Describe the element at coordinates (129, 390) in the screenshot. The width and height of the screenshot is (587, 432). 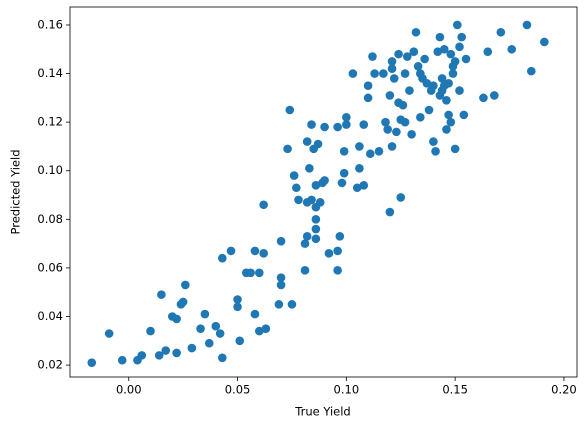
I see `x-tick-label: 0.00` at that location.